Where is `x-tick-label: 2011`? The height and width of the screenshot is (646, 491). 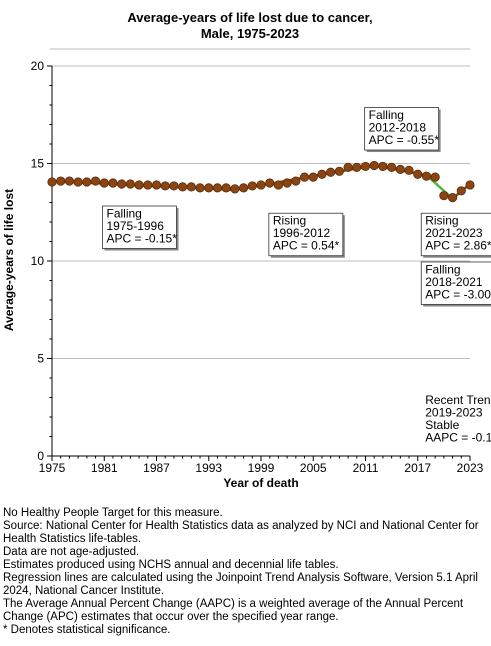
x-tick-label: 2011 is located at coordinates (366, 468).